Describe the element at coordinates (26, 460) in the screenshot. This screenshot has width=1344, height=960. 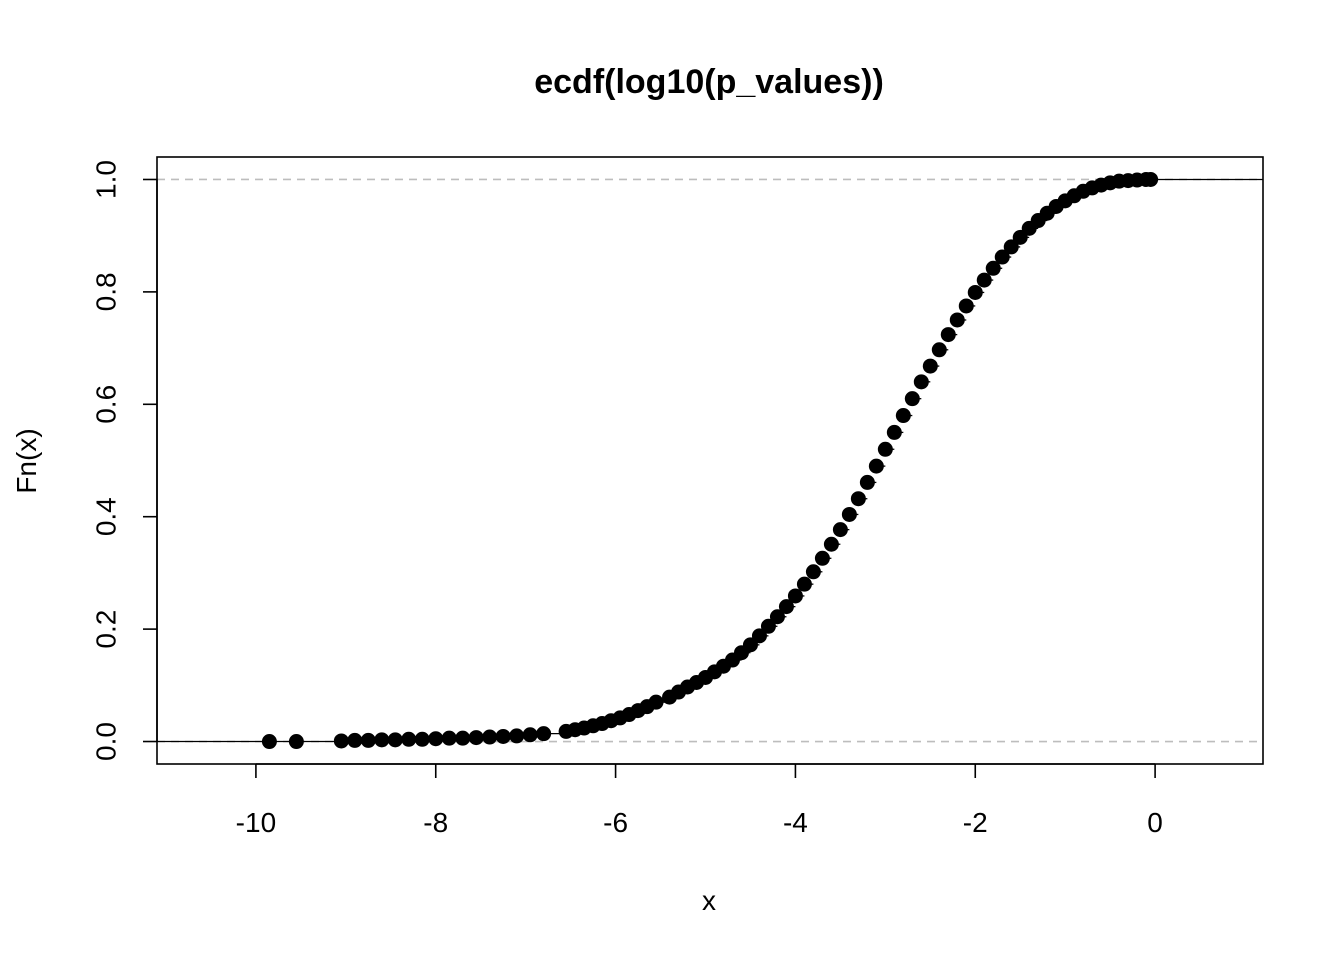
I see `y-axis-label: Fn(x)` at that location.